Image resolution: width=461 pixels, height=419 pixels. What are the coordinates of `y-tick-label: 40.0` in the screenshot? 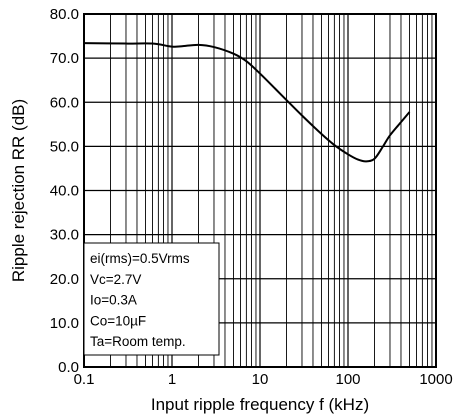 It's located at (64, 191).